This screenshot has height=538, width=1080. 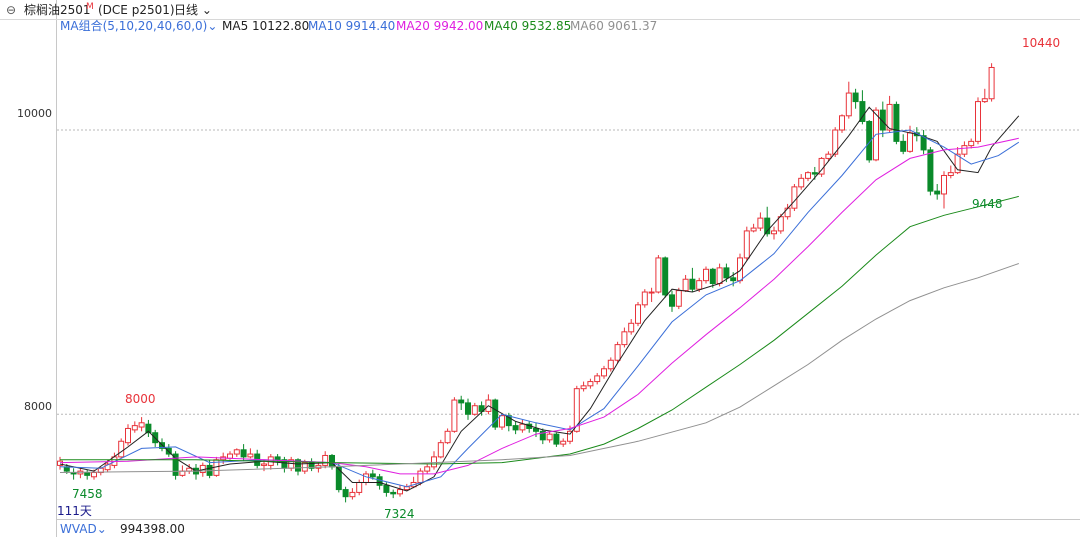 I want to click on mid-low-annotation: 7324, so click(x=399, y=514).